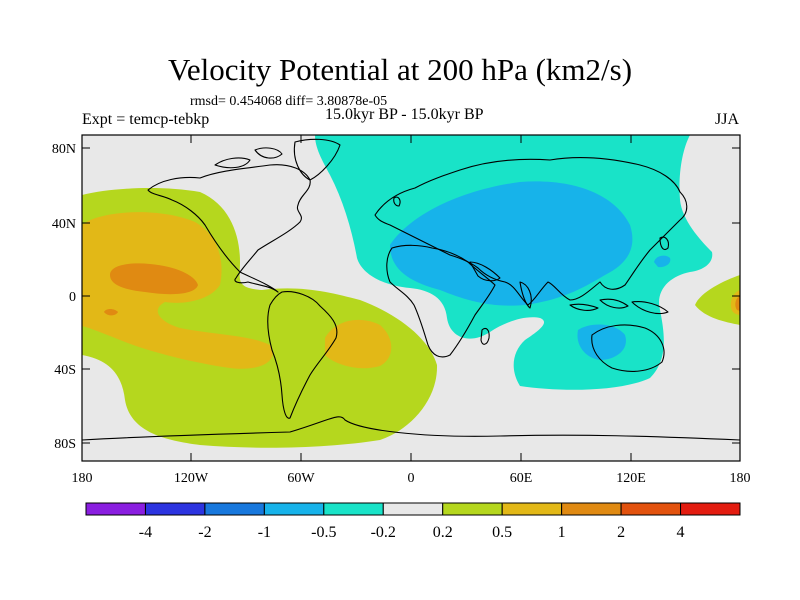 This screenshot has height=600, width=800. I want to click on lat-label: 80N, so click(64, 149).